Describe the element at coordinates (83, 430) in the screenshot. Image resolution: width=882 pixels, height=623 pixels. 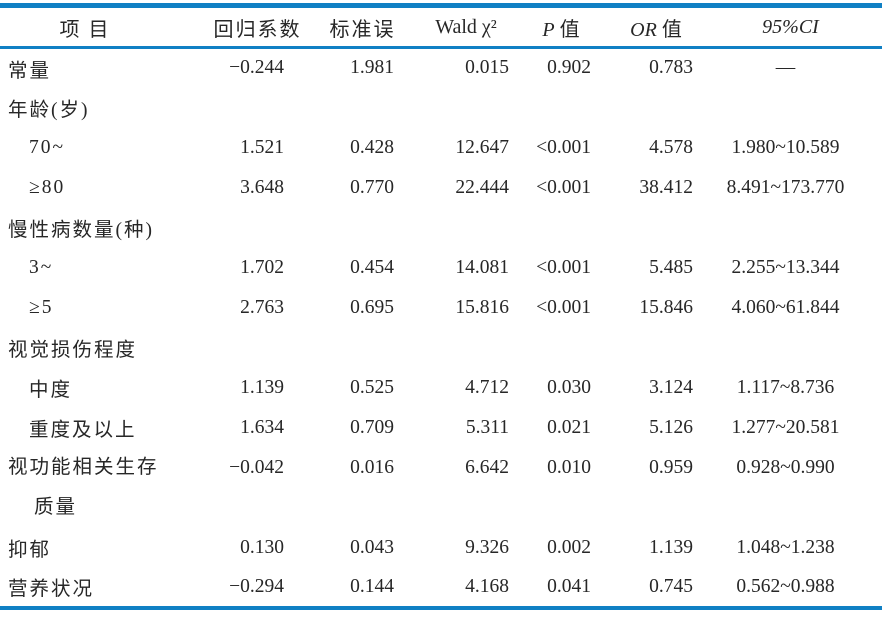
I see `cell-item: 重度及以上` at that location.